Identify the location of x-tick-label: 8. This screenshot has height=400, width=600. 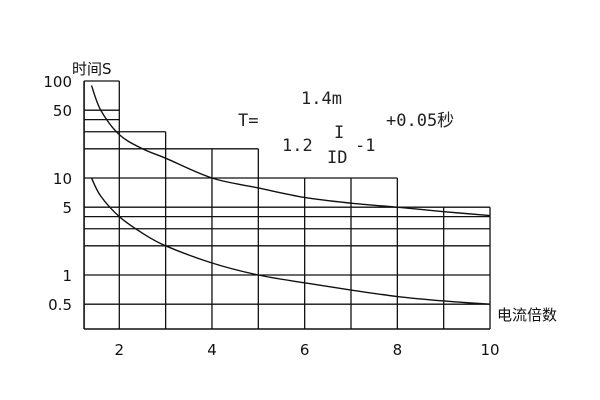
(398, 350).